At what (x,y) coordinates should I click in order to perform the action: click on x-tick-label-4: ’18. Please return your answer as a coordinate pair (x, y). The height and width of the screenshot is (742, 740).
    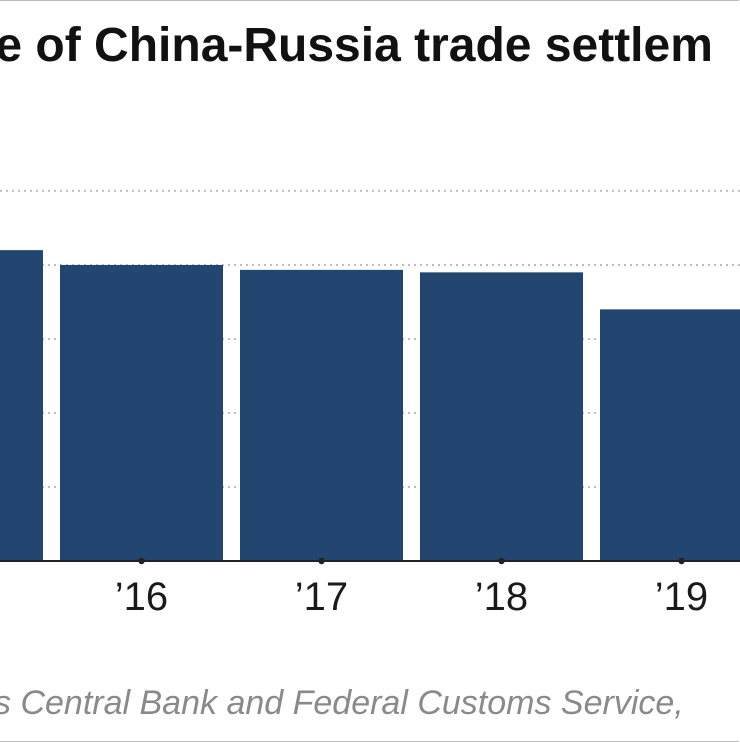
    Looking at the image, I should click on (501, 597).